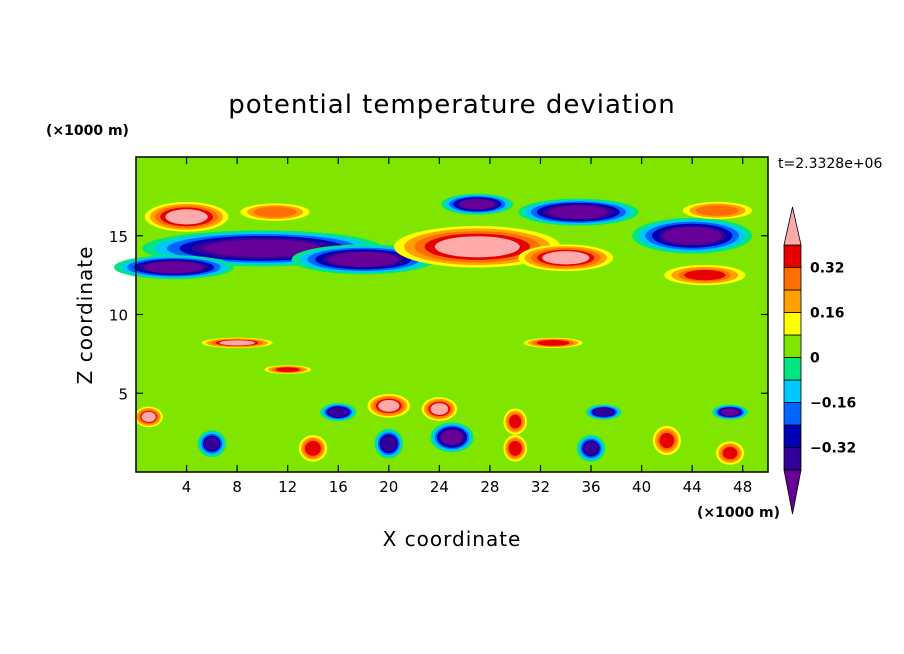  What do you see at coordinates (85, 315) in the screenshot?
I see `y-axis-label: Z coordinate` at bounding box center [85, 315].